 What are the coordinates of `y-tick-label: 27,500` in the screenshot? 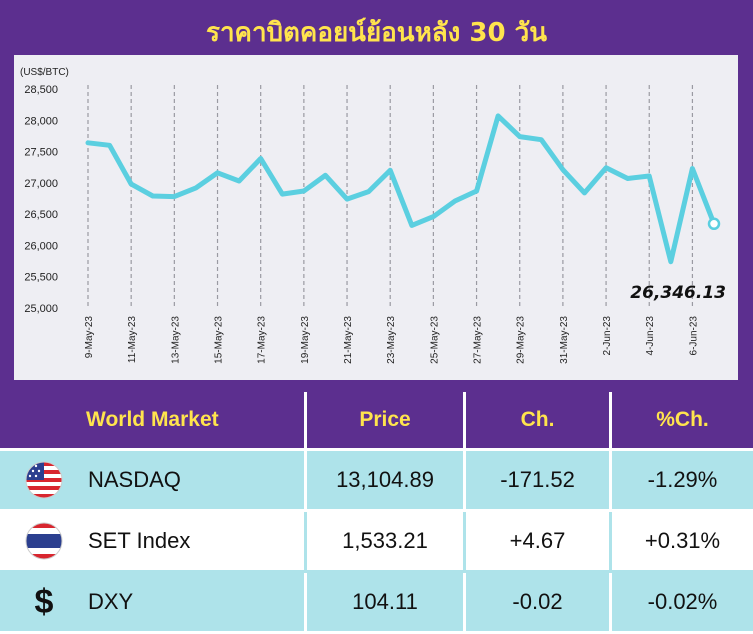 It's located at (41, 153).